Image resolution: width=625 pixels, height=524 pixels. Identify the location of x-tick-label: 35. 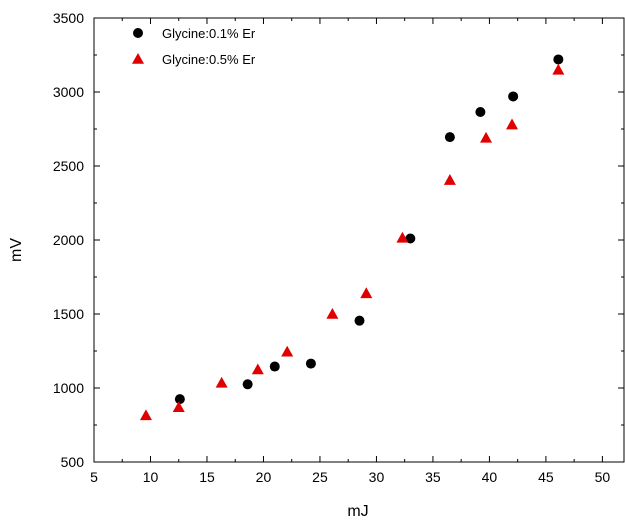
(433, 477).